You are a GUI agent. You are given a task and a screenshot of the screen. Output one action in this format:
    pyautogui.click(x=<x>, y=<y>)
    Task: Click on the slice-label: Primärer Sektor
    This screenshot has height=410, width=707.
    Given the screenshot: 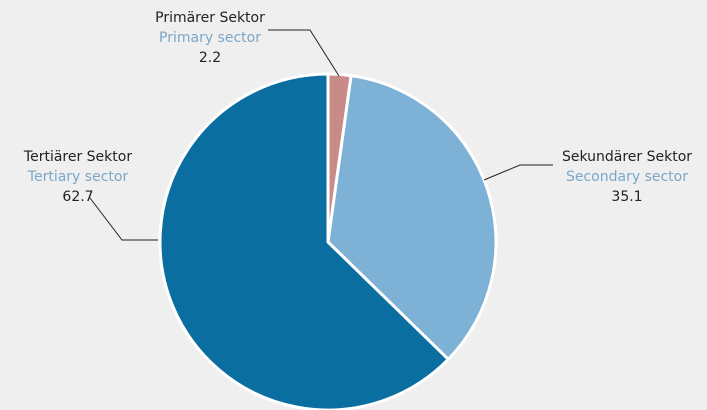 What is the action you would take?
    pyautogui.click(x=210, y=18)
    